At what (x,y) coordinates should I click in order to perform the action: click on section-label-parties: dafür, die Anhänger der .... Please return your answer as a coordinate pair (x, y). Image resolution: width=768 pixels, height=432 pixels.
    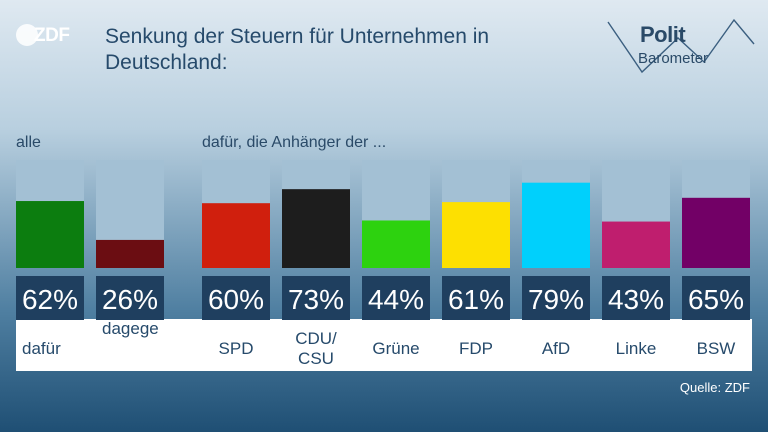
    Looking at the image, I should click on (294, 142).